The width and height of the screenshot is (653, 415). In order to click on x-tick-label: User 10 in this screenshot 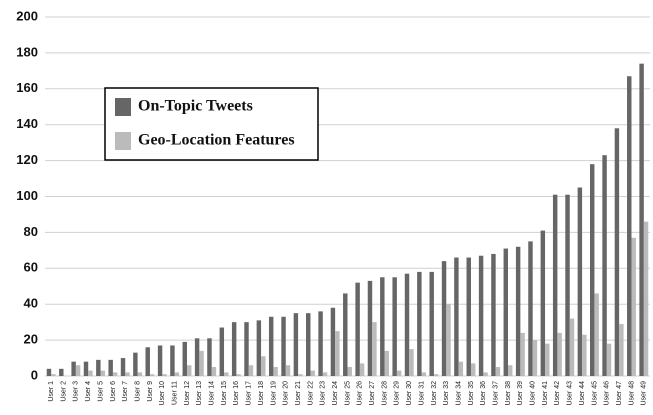, I will do `click(162, 393)`.